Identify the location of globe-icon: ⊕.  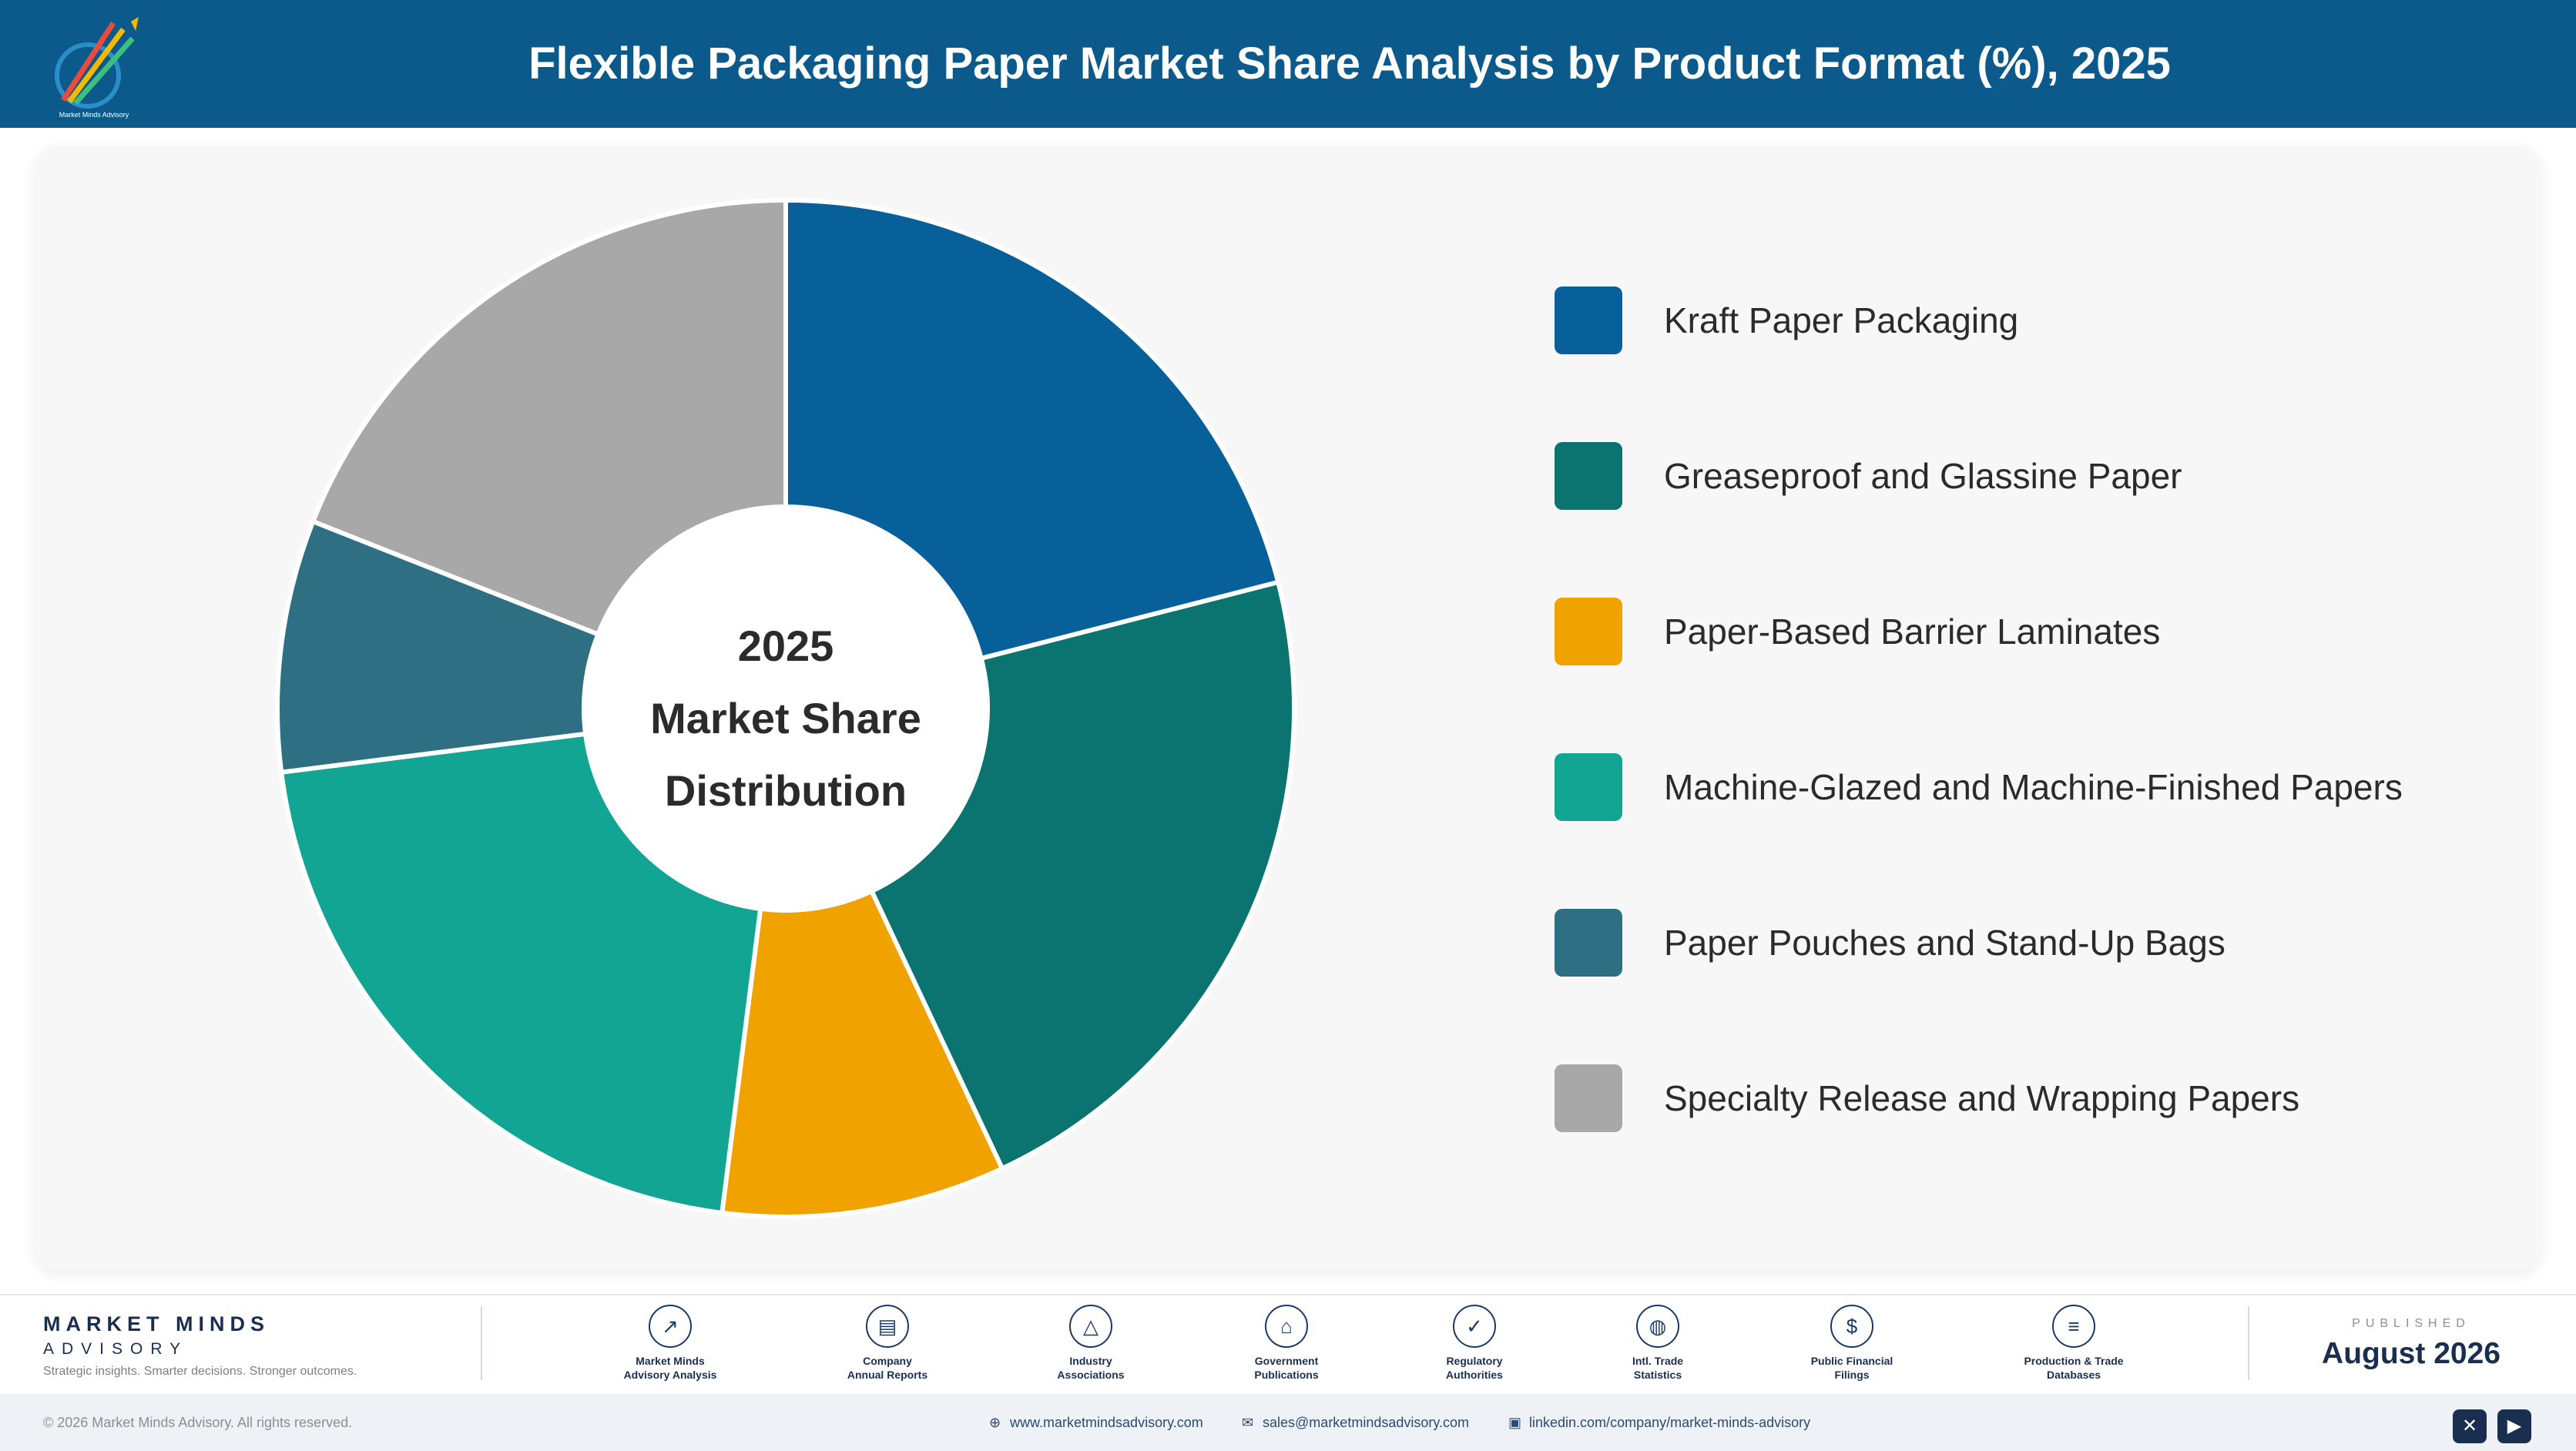
(995, 1422).